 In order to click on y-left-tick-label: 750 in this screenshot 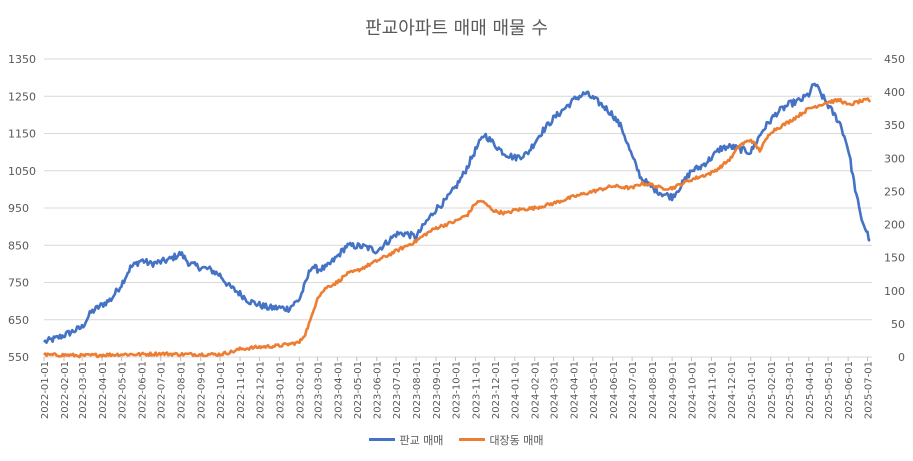, I will do `click(18, 283)`.